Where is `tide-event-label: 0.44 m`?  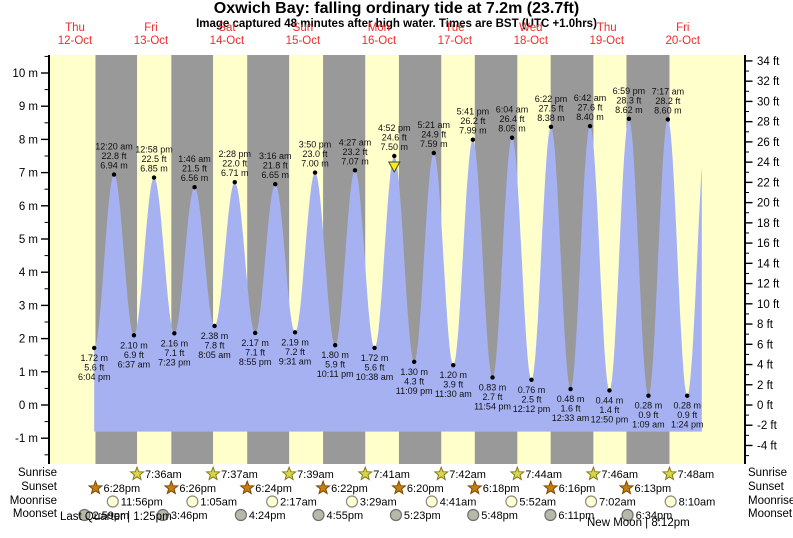
tide-event-label: 0.44 m is located at coordinates (610, 400).